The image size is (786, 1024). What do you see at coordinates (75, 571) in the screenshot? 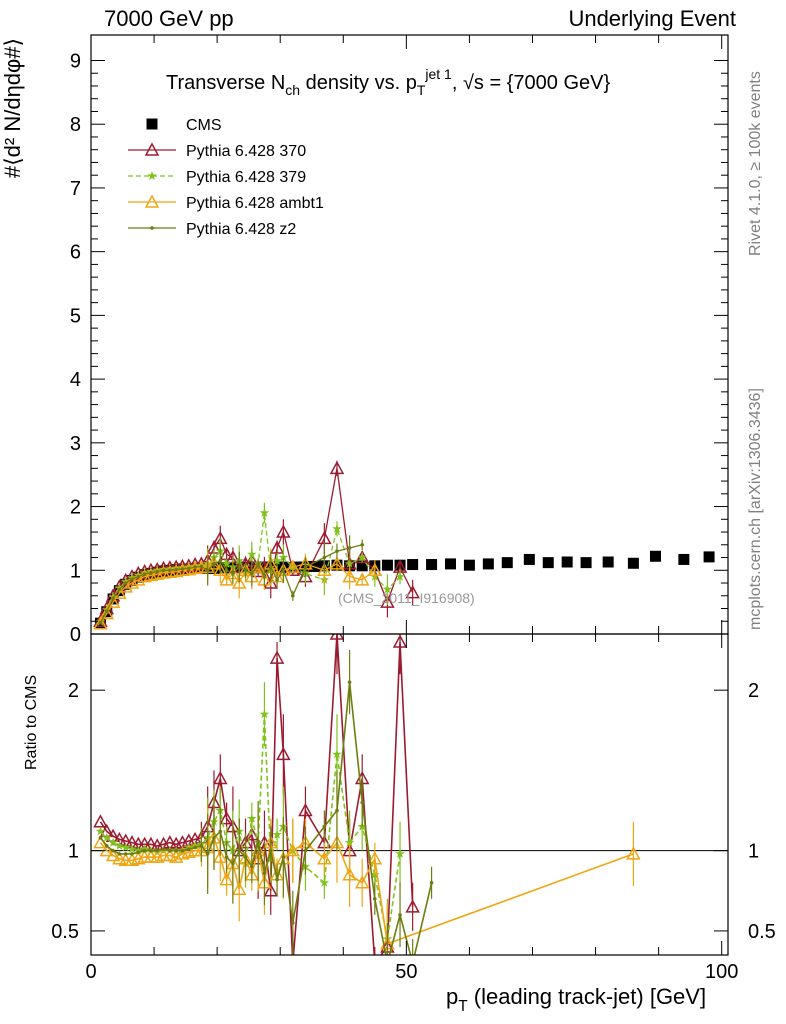
I see `y-tick-label: 1` at bounding box center [75, 571].